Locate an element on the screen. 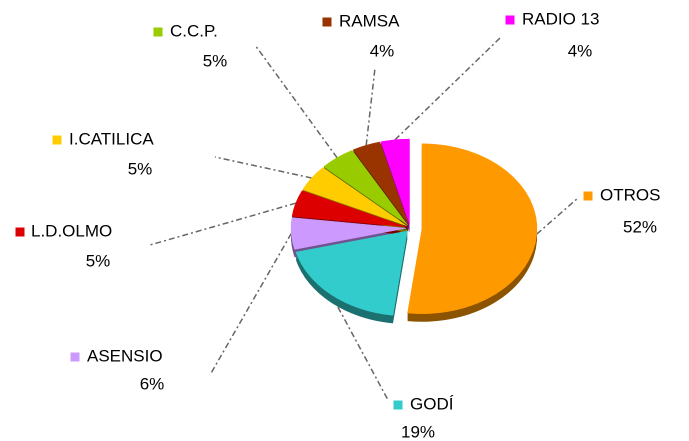 The height and width of the screenshot is (441, 689). category-label: RAMSA is located at coordinates (369, 20).